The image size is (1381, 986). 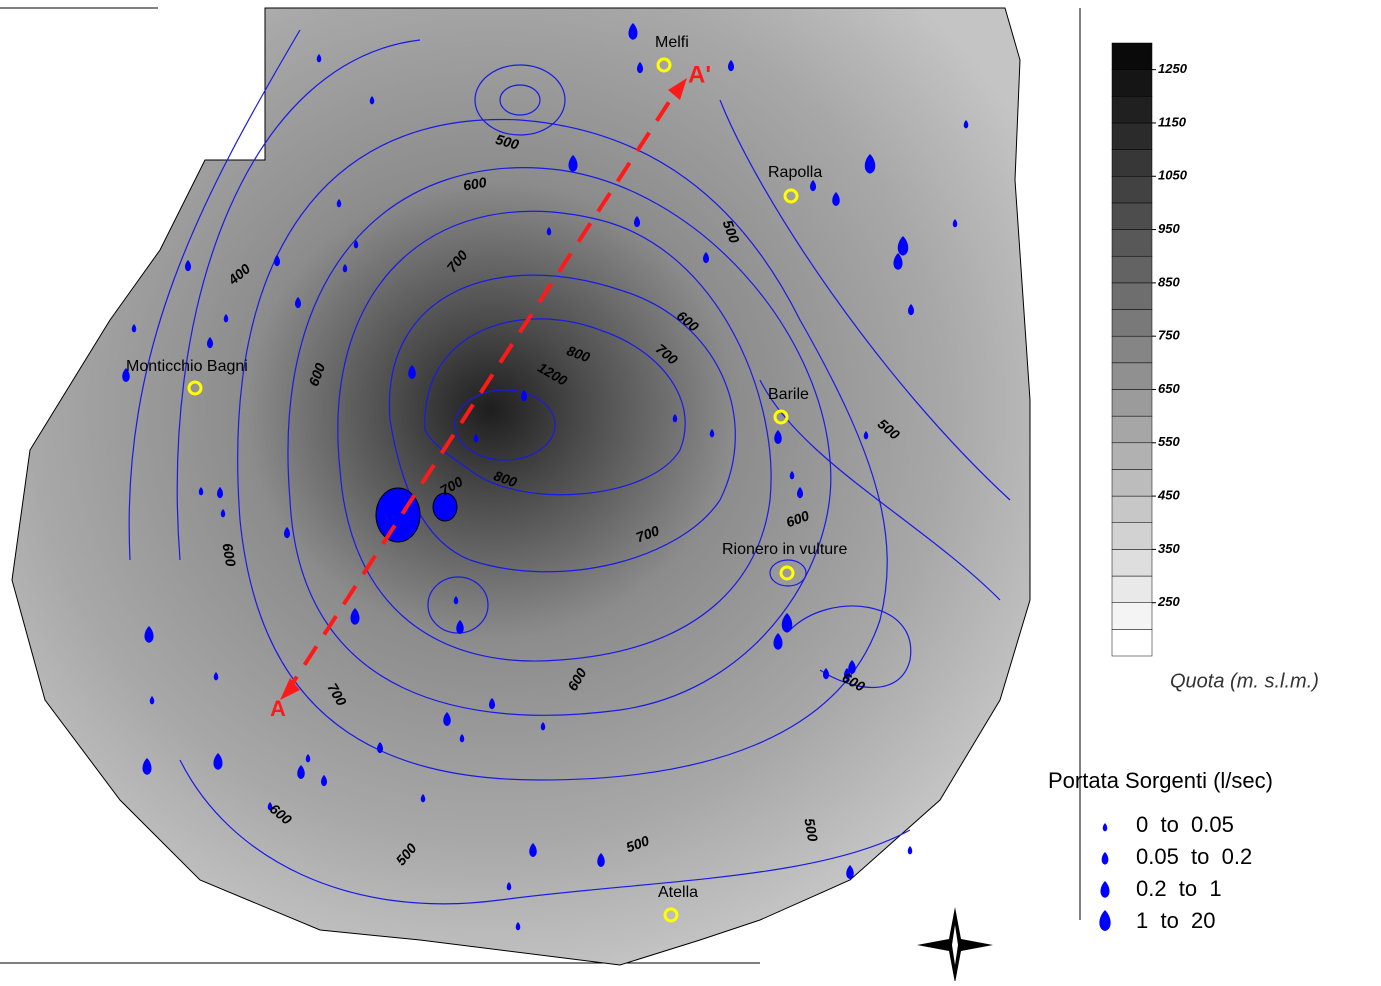 What do you see at coordinates (187, 366) in the screenshot?
I see `town-name: Monticchio Bagni` at bounding box center [187, 366].